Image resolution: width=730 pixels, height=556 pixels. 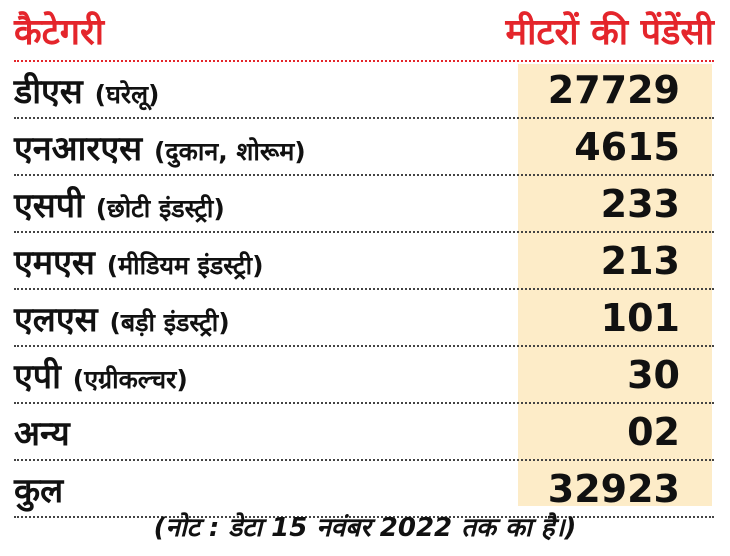 I want to click on table-row: एपी (एग्रीकल्चर) 30, so click(x=364, y=375).